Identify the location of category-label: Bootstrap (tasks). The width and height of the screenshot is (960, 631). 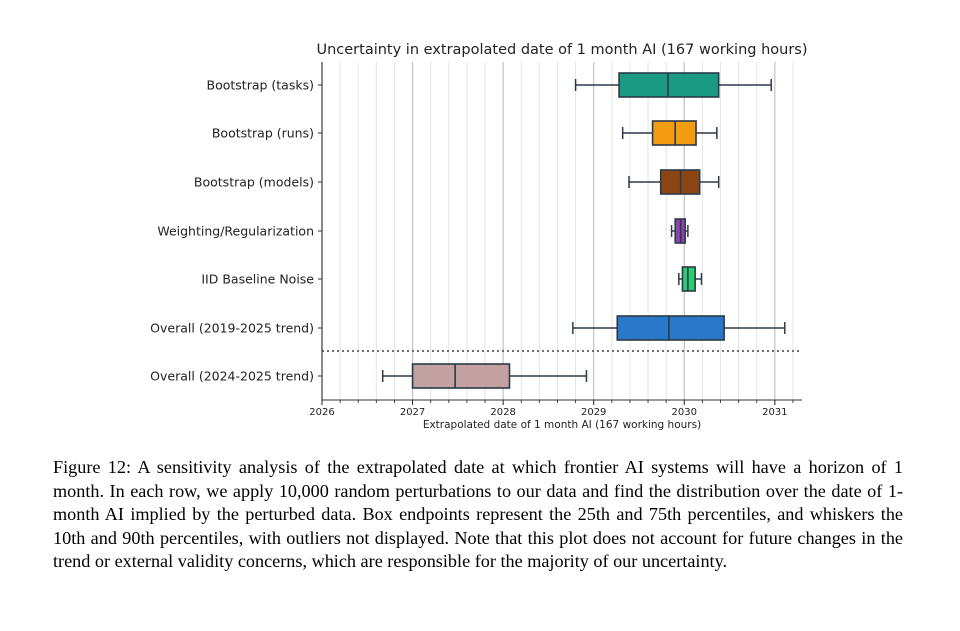
(260, 85).